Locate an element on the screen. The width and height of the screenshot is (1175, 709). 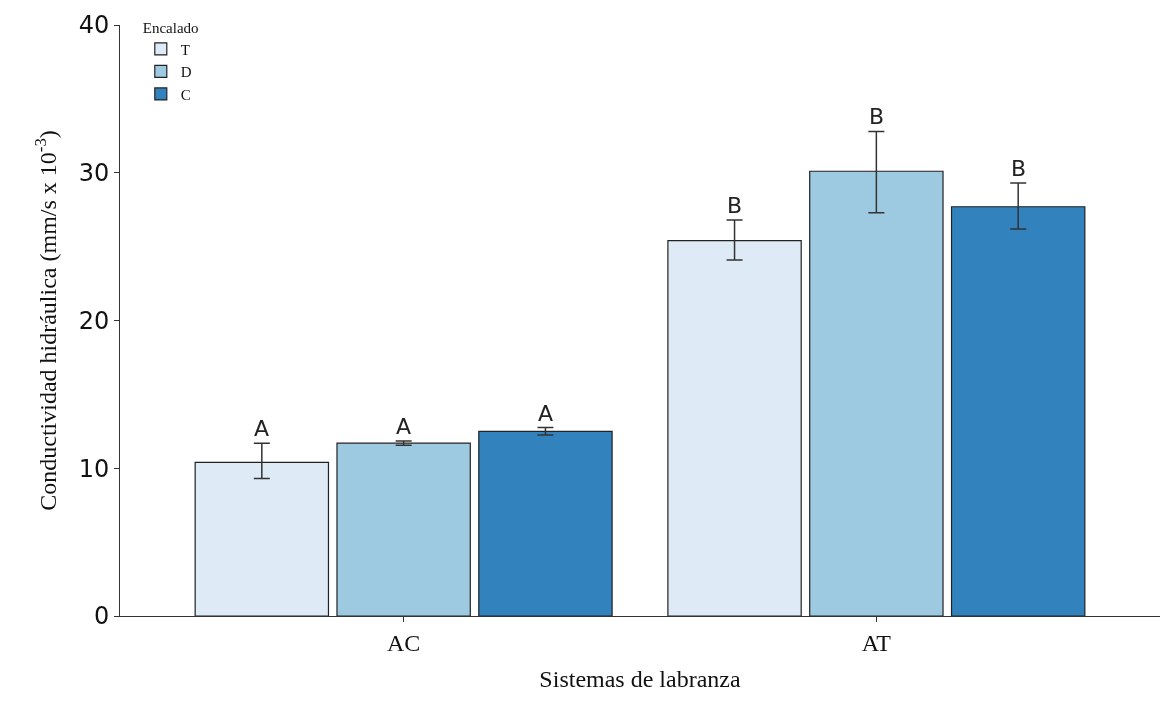
x-tick-label: AC is located at coordinates (403, 642).